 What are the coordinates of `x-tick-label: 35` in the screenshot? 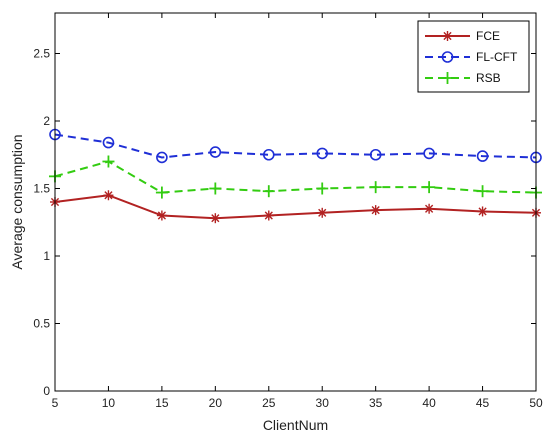 It's located at (376, 403).